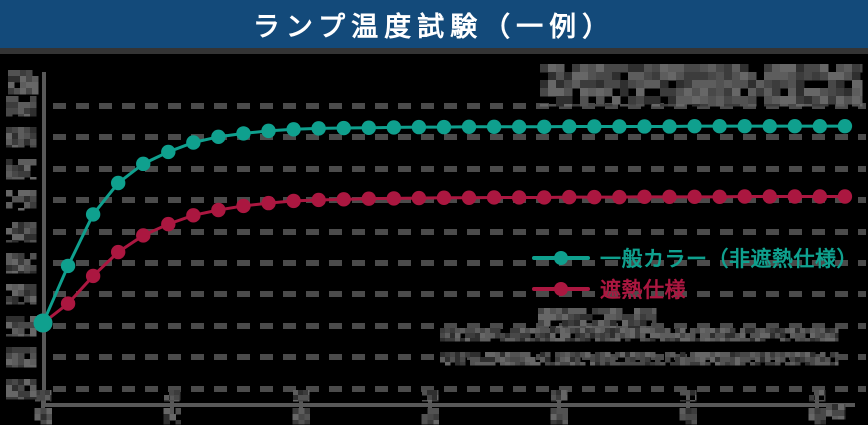  What do you see at coordinates (729, 259) in the screenshot?
I see `legend-label-general-color: 一般カラー（非遮熱仕様）` at bounding box center [729, 259].